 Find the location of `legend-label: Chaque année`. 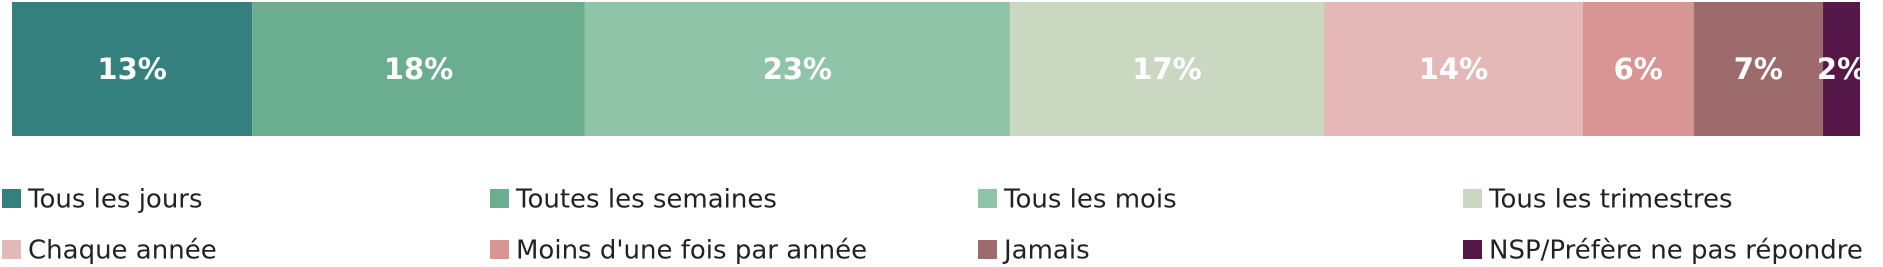

legend-label: Chaque année is located at coordinates (122, 251).